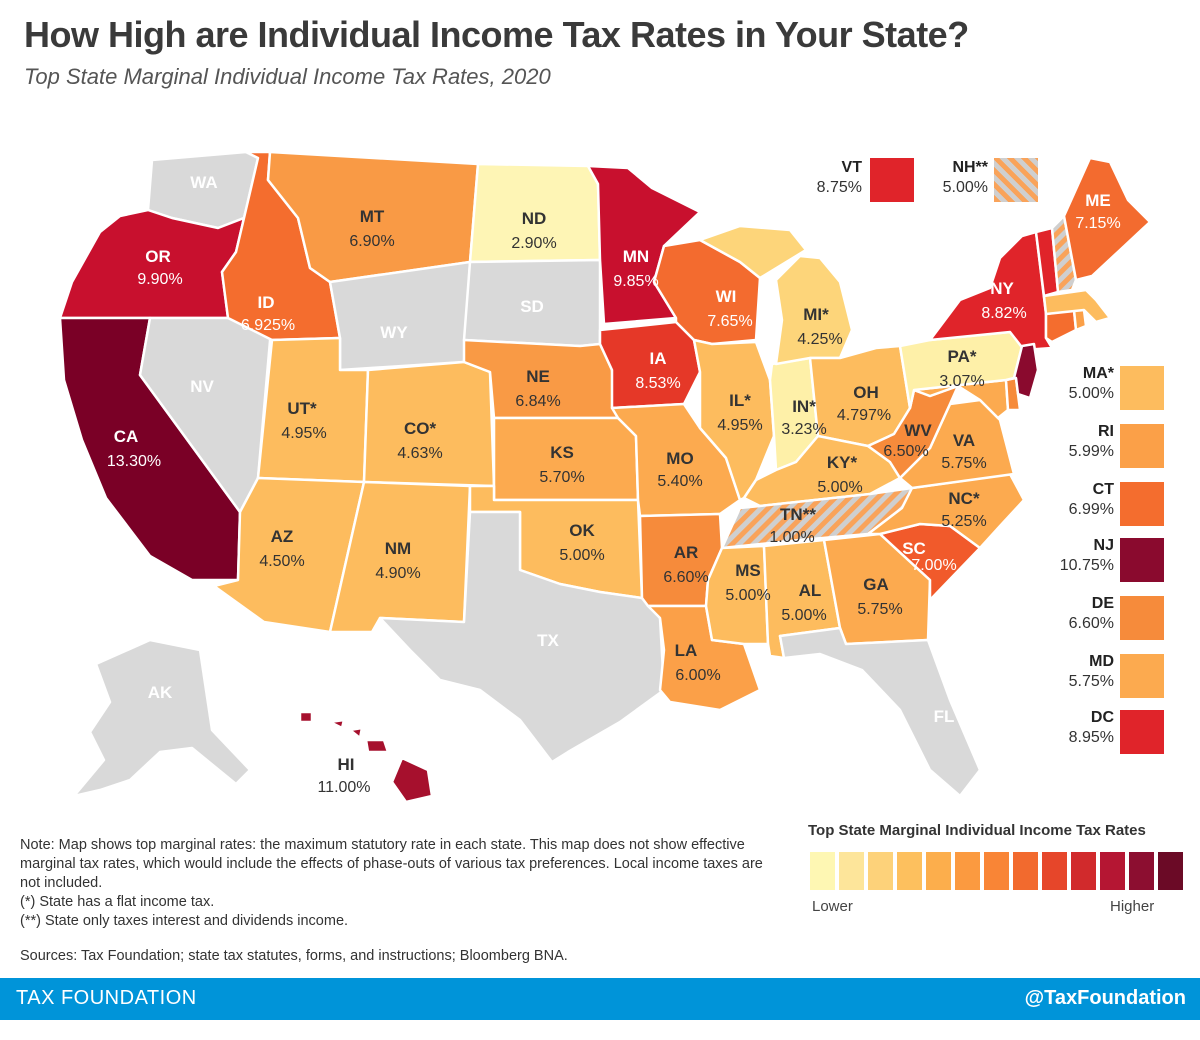  I want to click on legend-dc-label: DC, so click(1102, 717).